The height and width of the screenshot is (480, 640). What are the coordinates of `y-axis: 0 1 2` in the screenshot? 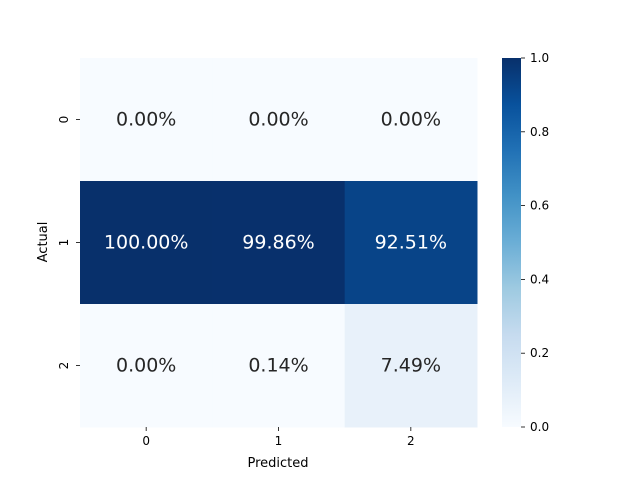 It's located at (68, 243).